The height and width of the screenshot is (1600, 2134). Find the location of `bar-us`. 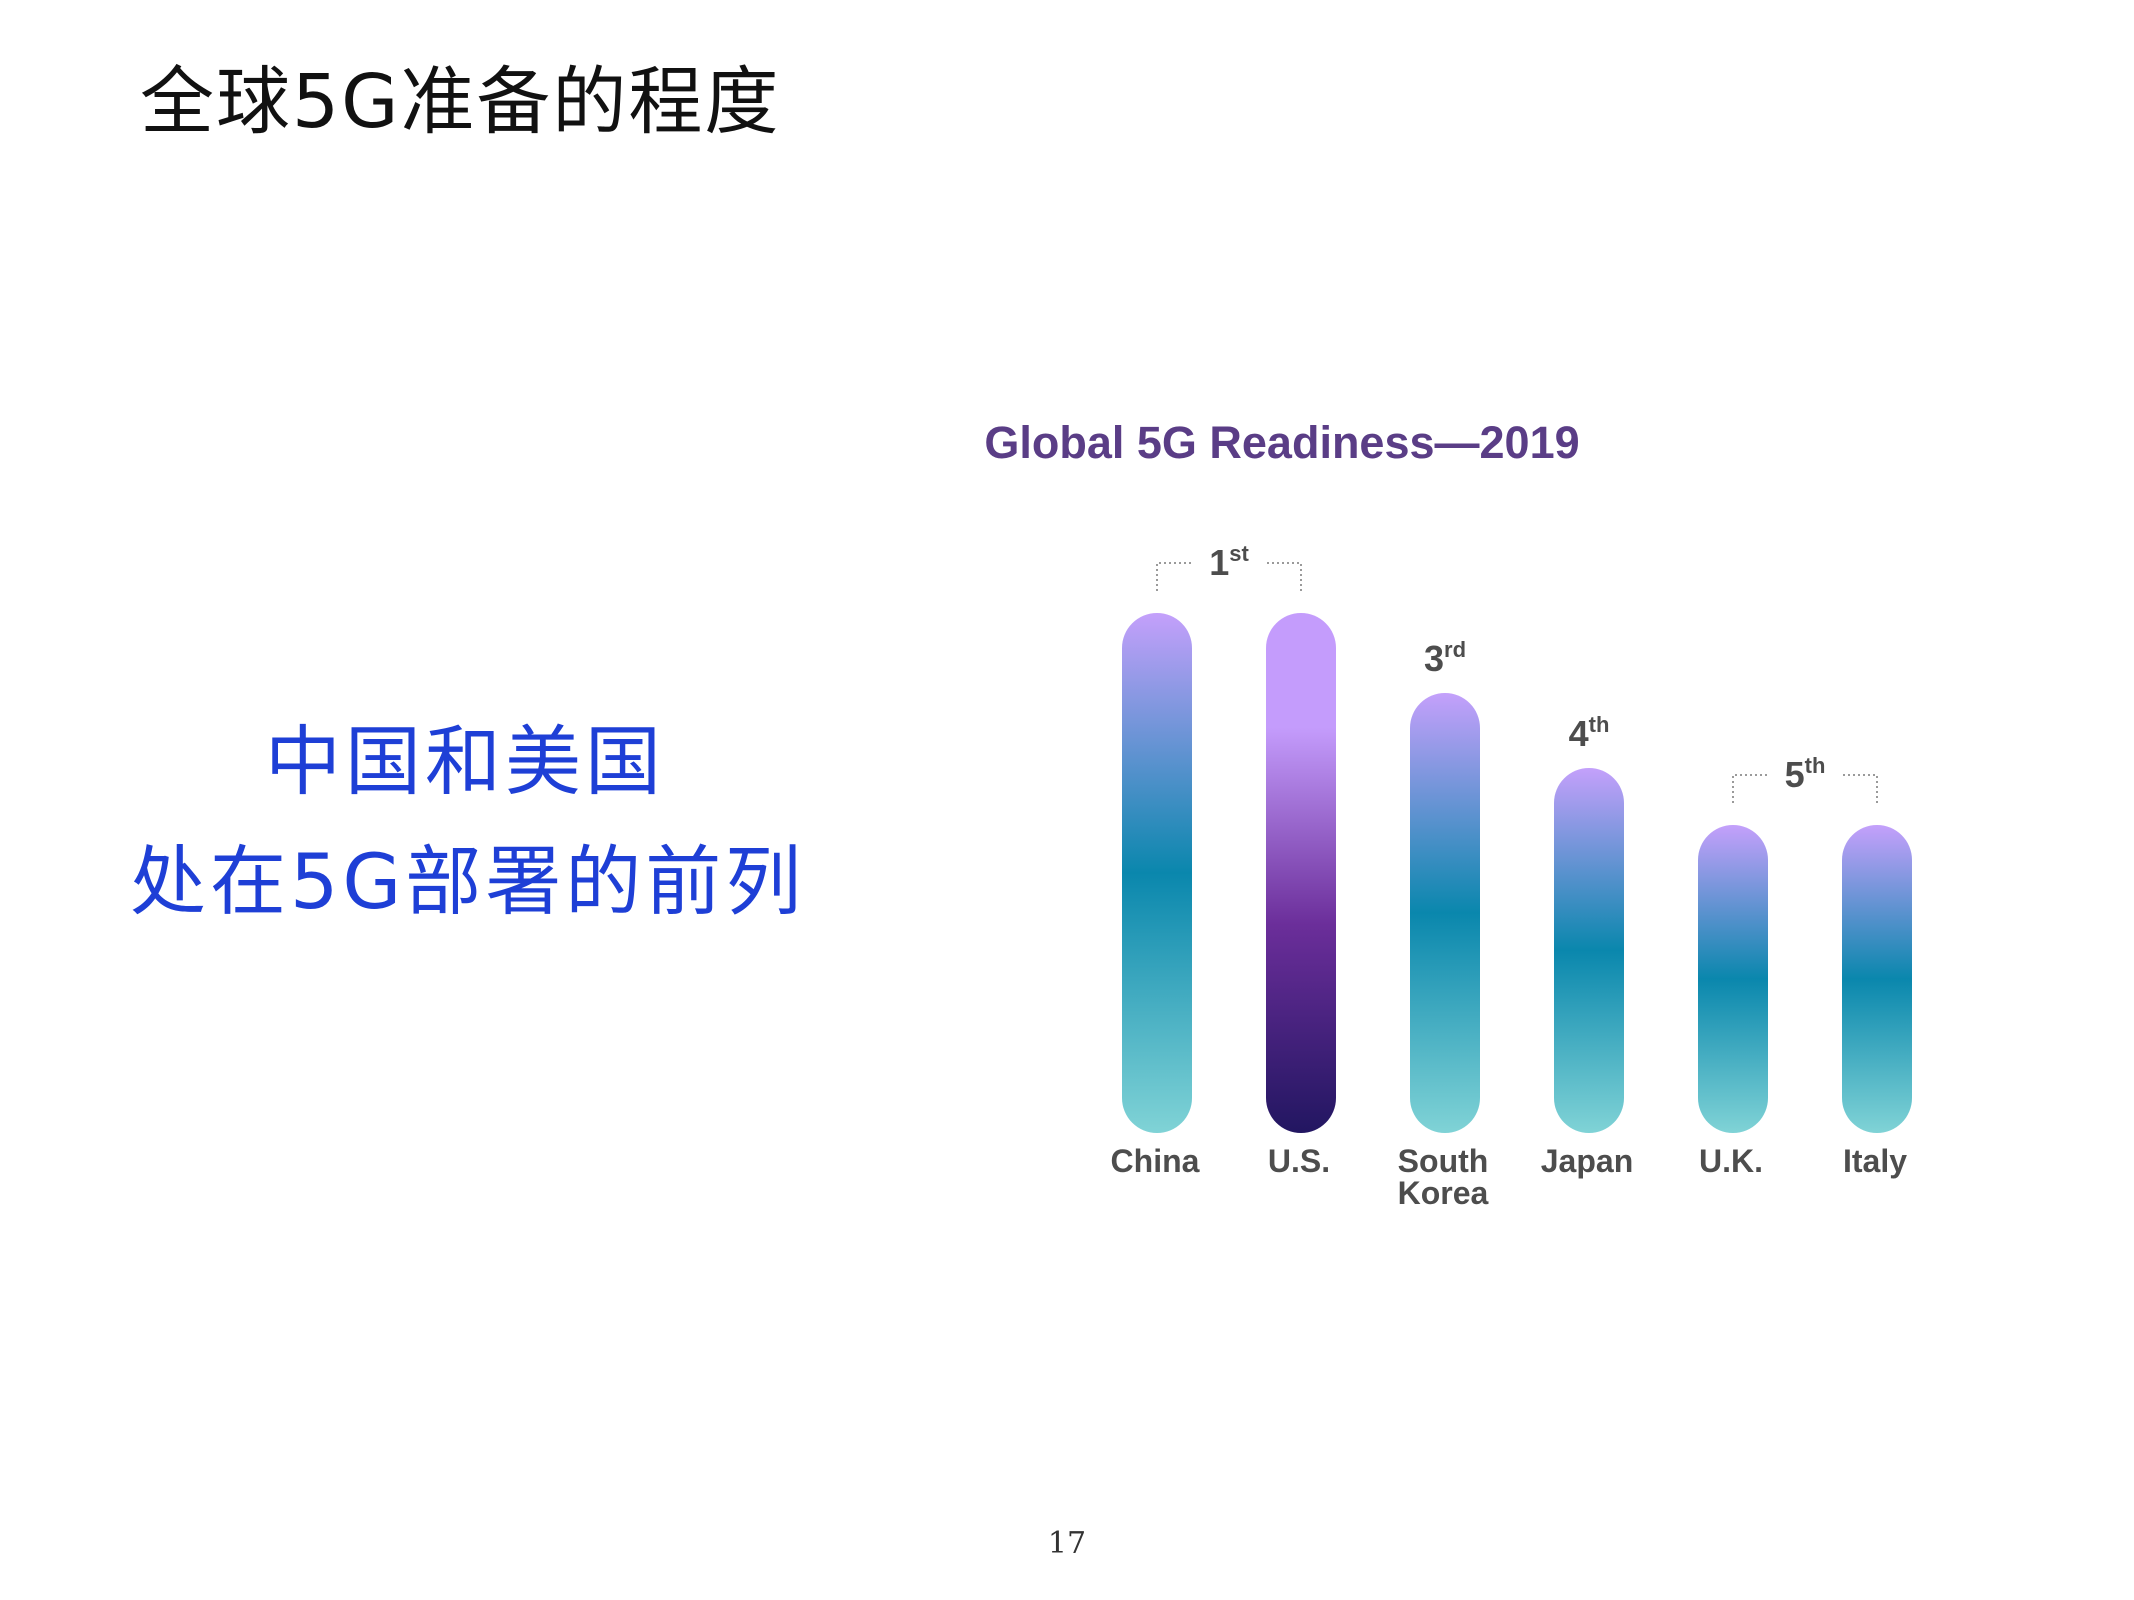

bar-us is located at coordinates (1301, 873).